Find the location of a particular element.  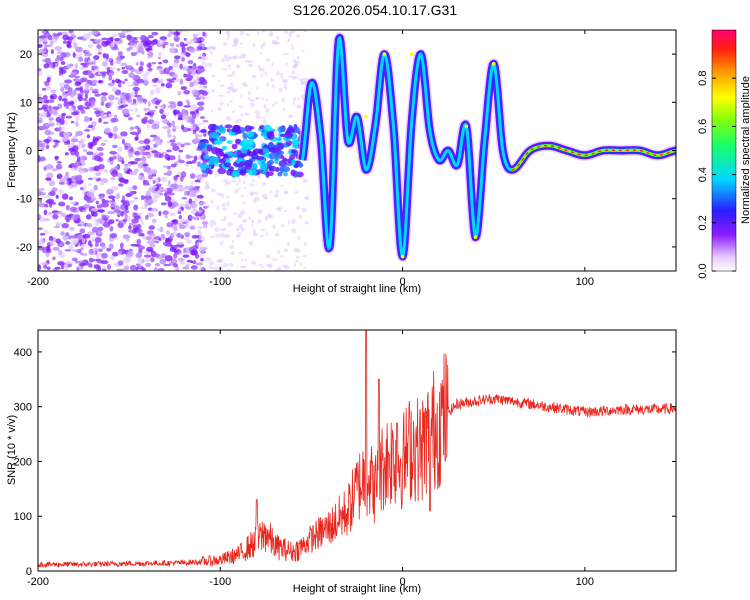

ridge-hotspot is located at coordinates (402, 256).